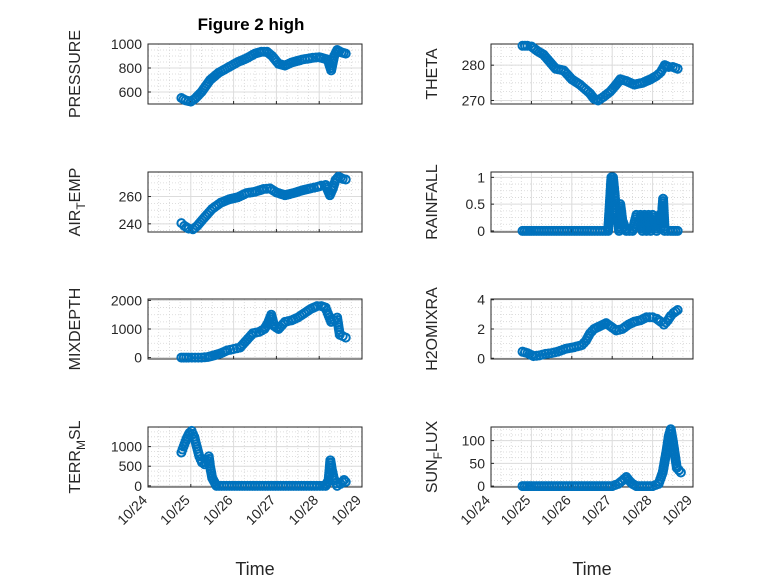 Image resolution: width=778 pixels, height=583 pixels. What do you see at coordinates (131, 92) in the screenshot?
I see `y-tick-label: 600` at bounding box center [131, 92].